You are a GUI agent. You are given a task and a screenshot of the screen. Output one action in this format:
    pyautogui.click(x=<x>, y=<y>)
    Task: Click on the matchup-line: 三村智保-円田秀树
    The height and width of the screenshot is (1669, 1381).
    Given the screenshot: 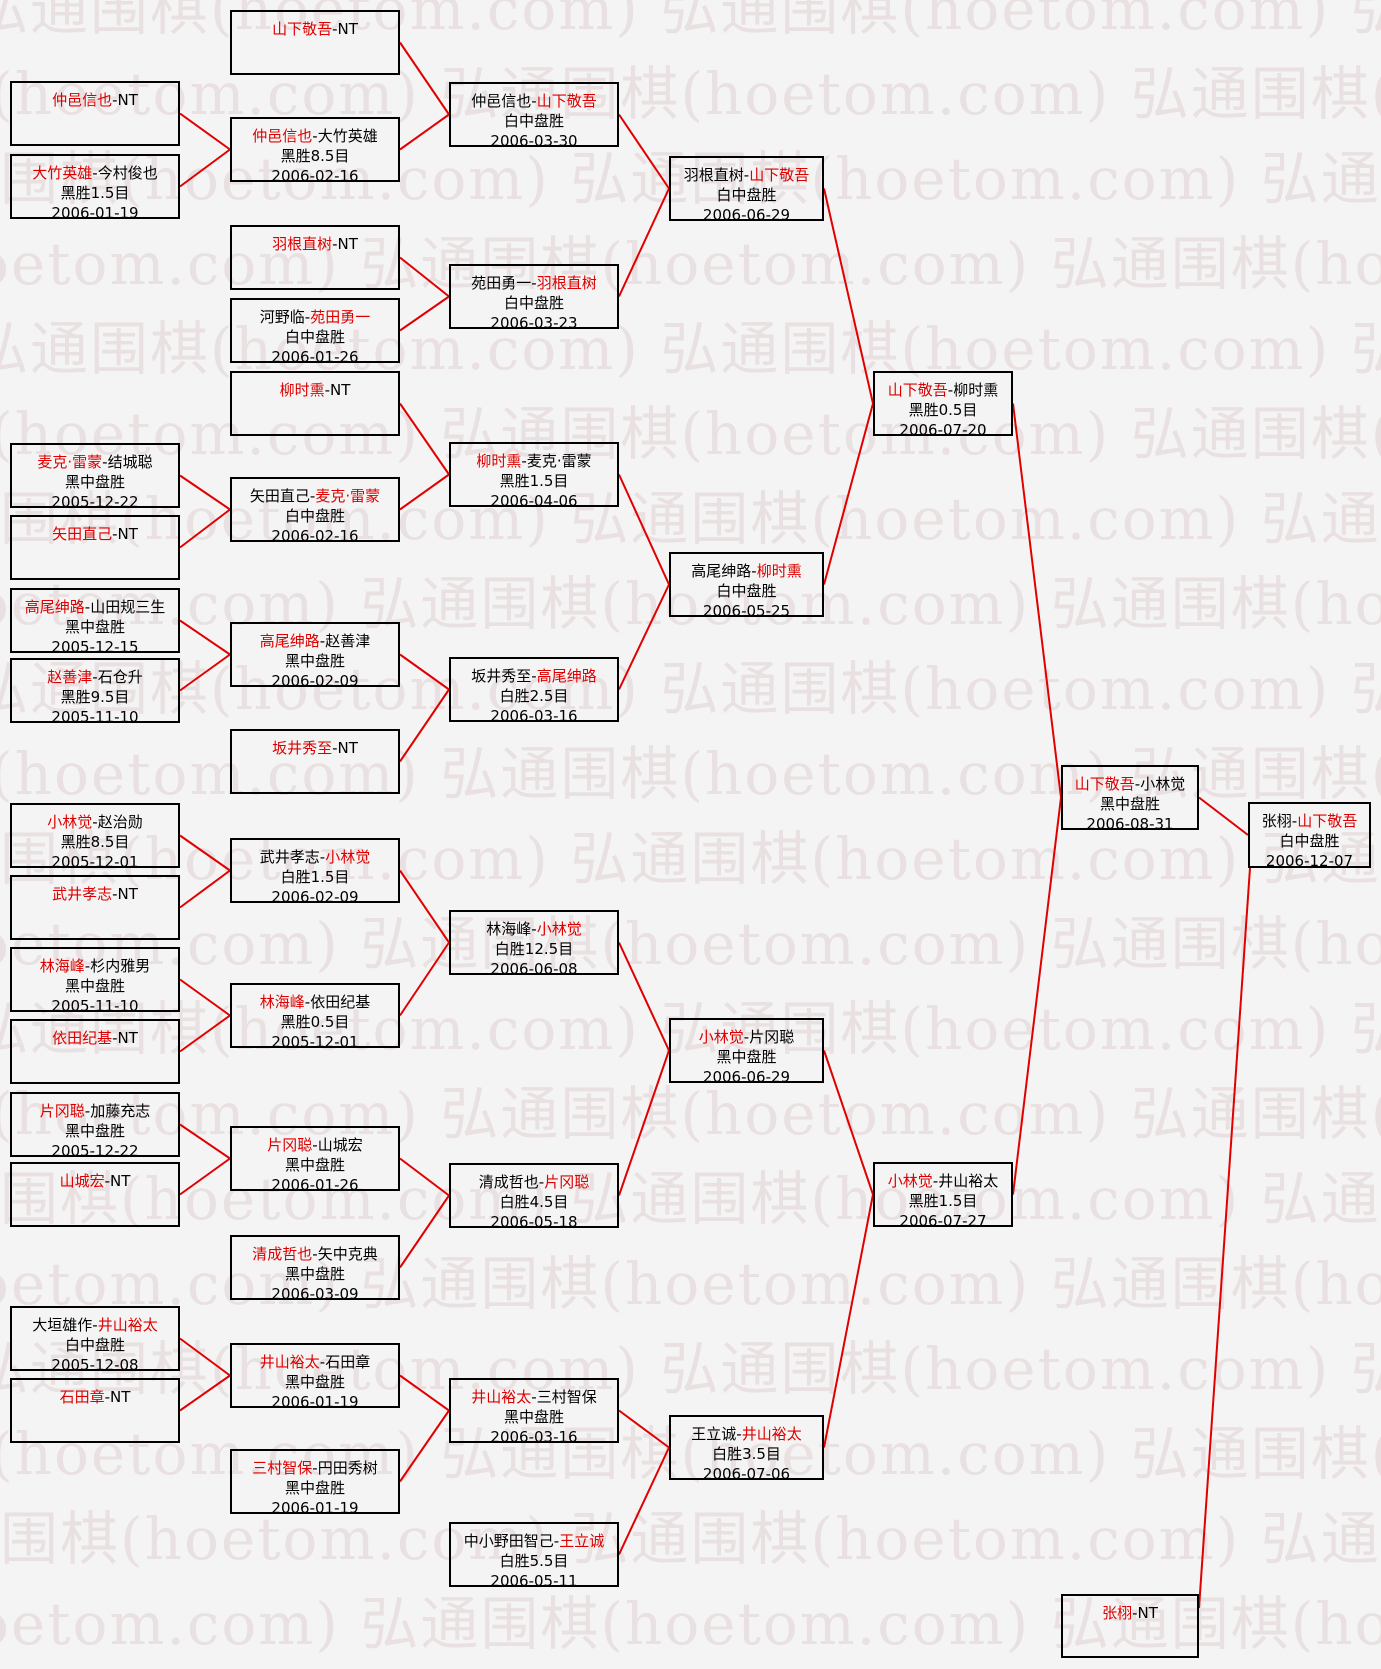 What is the action you would take?
    pyautogui.click(x=315, y=1468)
    